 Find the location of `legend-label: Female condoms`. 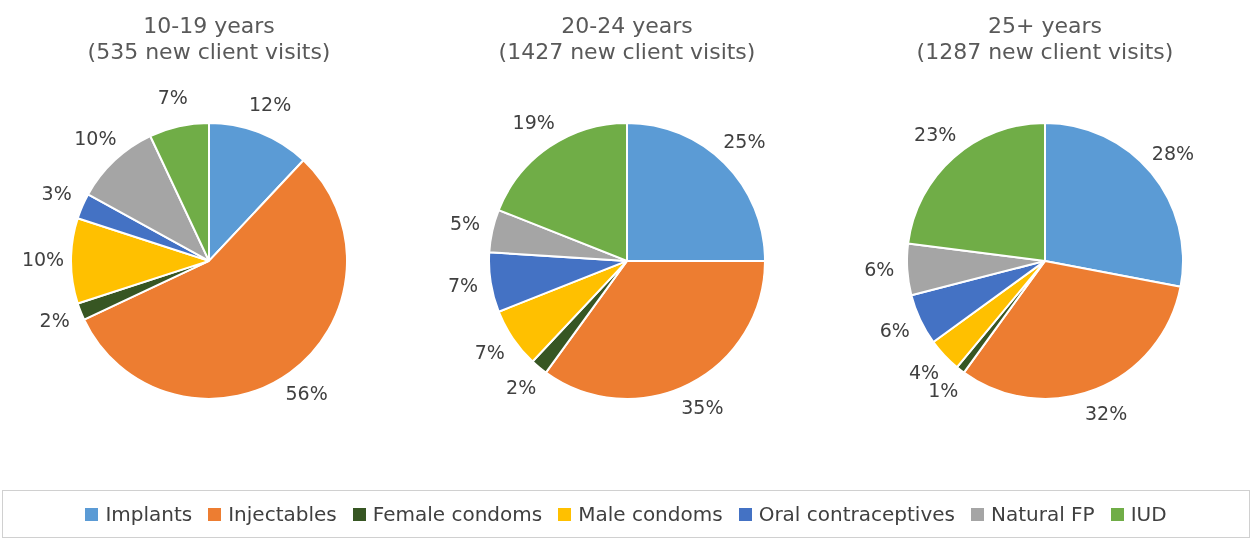

legend-label: Female condoms is located at coordinates (457, 514).